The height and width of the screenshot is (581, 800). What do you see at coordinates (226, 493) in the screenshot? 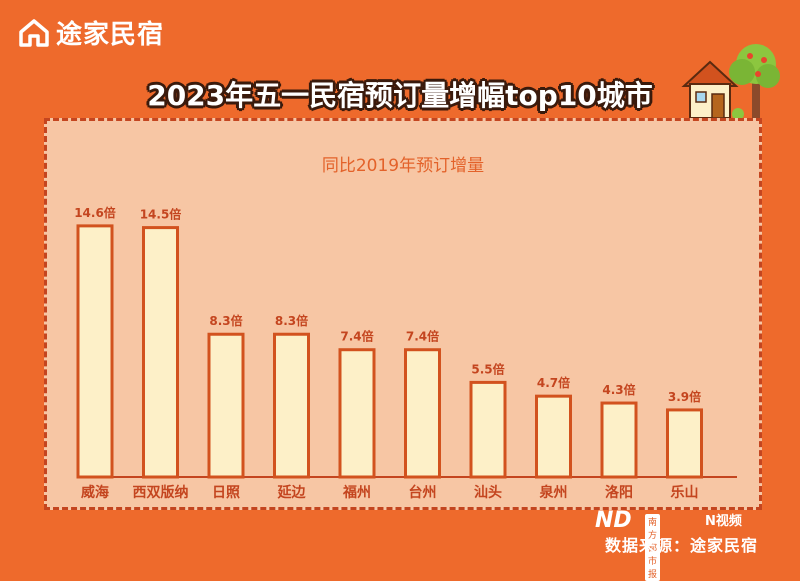
I see `category-label: 日照` at bounding box center [226, 493].